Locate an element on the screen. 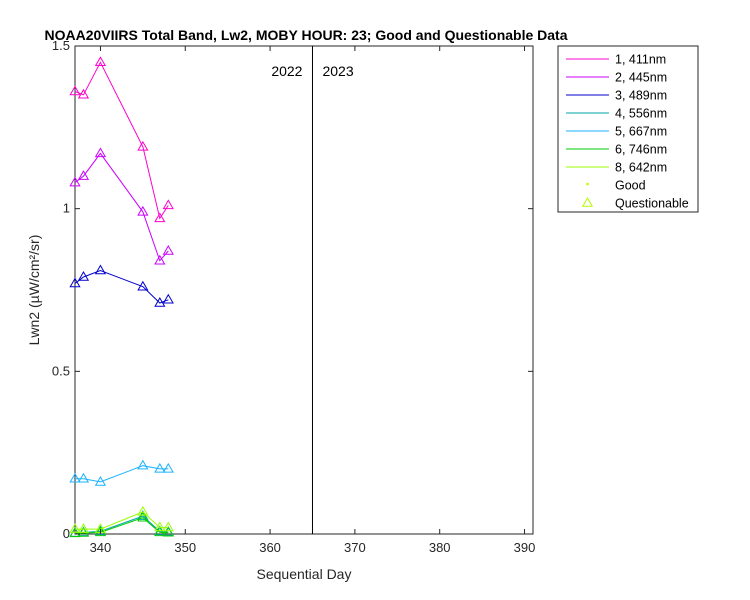 The width and height of the screenshot is (750, 600). y-tick-label: 1.5 is located at coordinates (61, 45).